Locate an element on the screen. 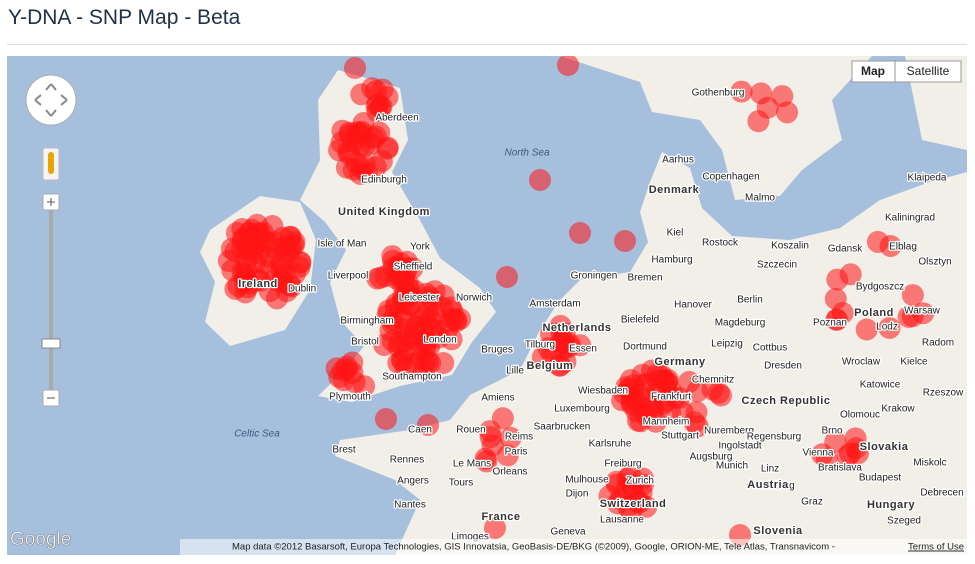  country-label: Czech Republic is located at coordinates (786, 401).